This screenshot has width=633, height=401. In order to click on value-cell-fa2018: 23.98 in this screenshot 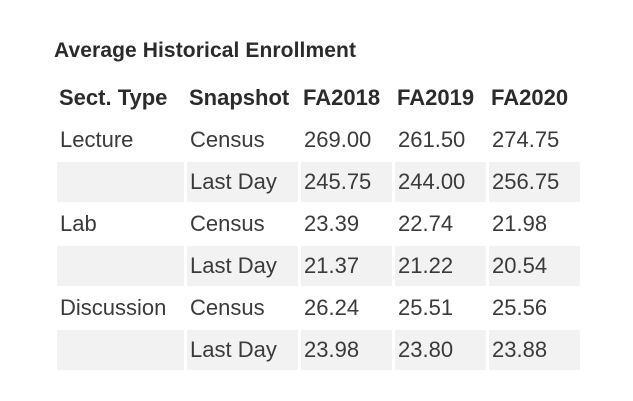, I will do `click(346, 350)`.